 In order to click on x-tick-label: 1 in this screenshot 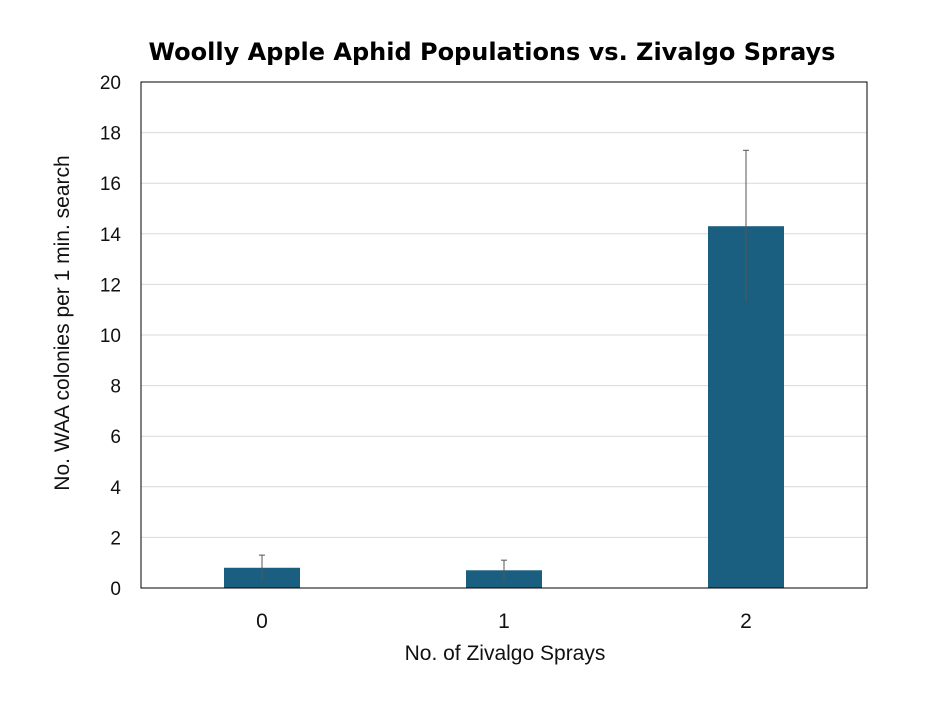, I will do `click(504, 621)`.